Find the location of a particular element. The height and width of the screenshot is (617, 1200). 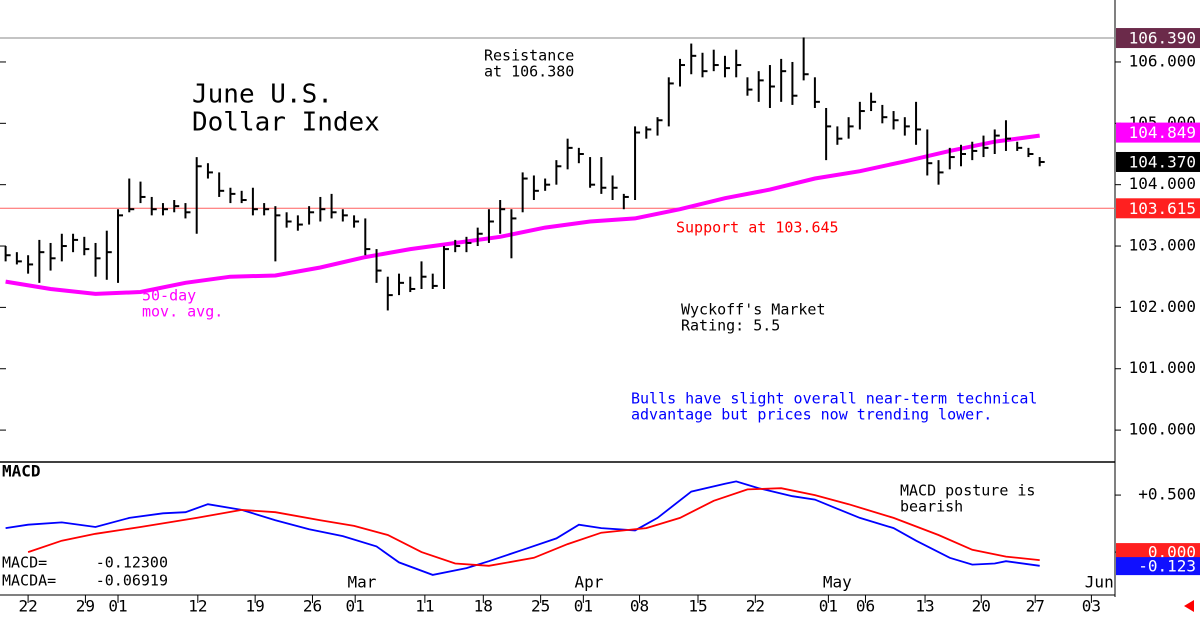

chart-title: June U.S. is located at coordinates (262, 95).